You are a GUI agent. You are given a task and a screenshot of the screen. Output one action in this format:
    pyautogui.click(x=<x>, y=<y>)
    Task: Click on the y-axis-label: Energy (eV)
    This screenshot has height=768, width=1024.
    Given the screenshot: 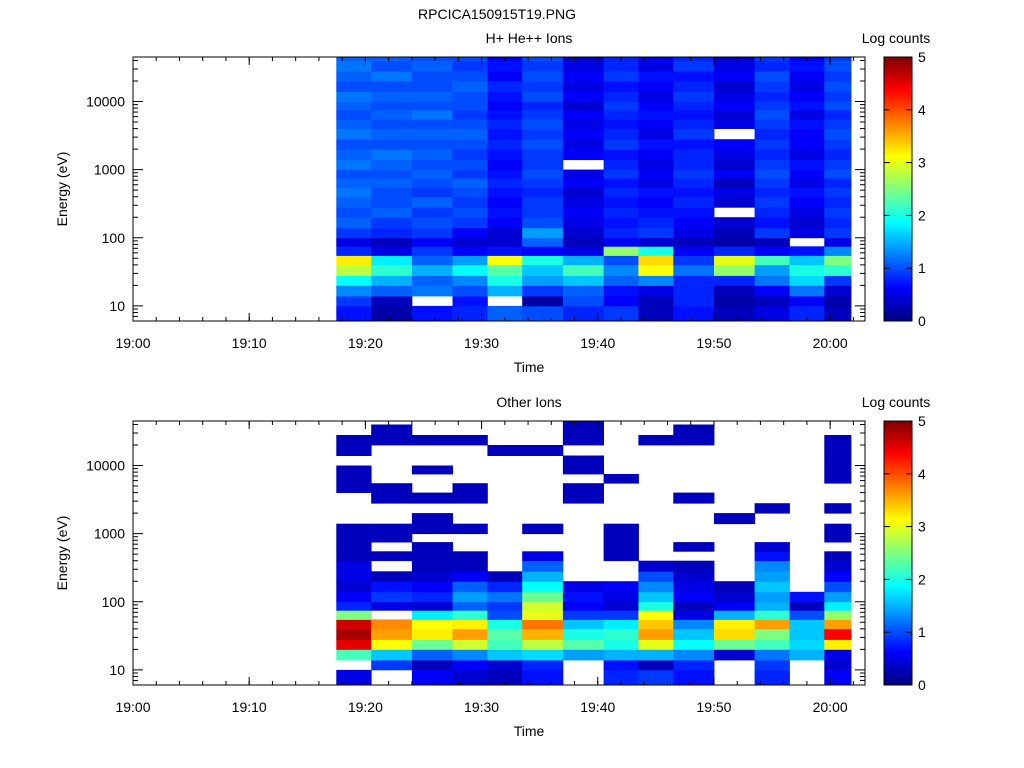 What is the action you would take?
    pyautogui.click(x=62, y=553)
    